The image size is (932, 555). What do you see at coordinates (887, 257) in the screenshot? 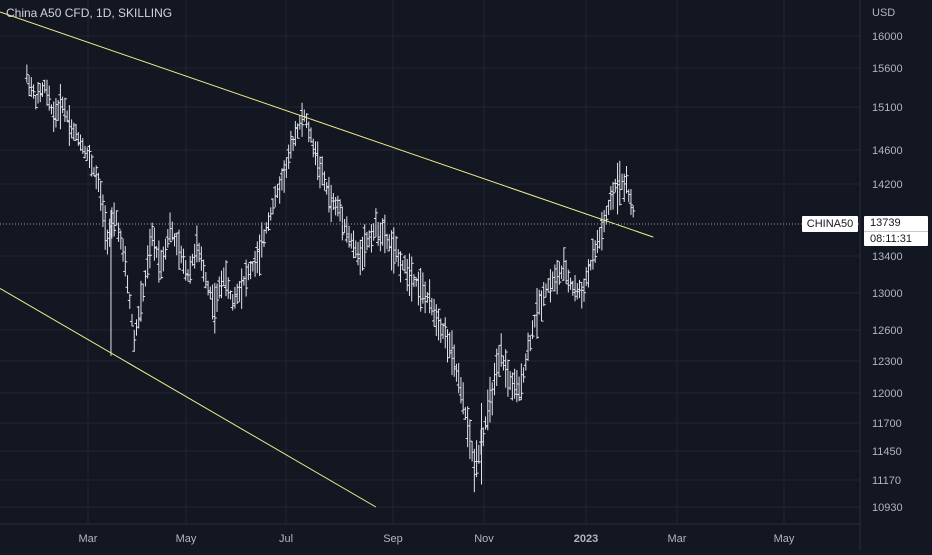
I see `price-tick-label: 13400` at bounding box center [887, 257].